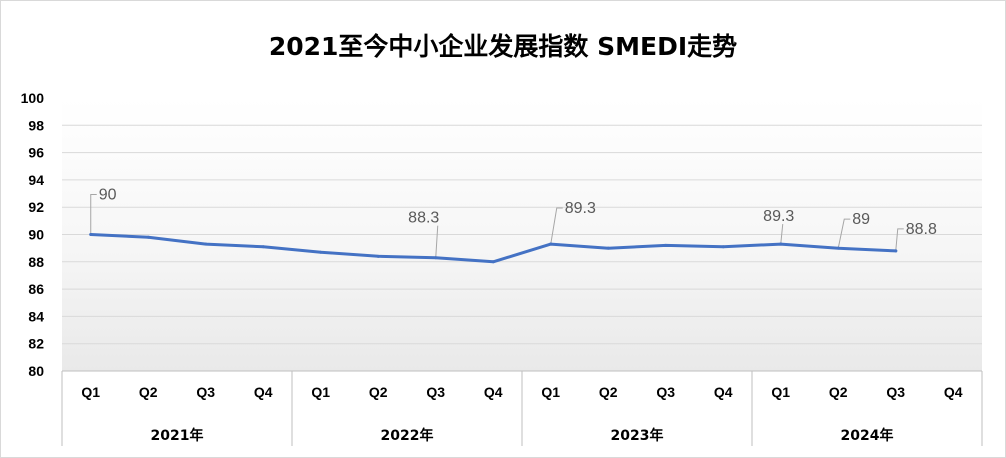 This screenshot has height=458, width=1006. Describe the element at coordinates (423, 218) in the screenshot. I see `data-label: 88.3` at that location.